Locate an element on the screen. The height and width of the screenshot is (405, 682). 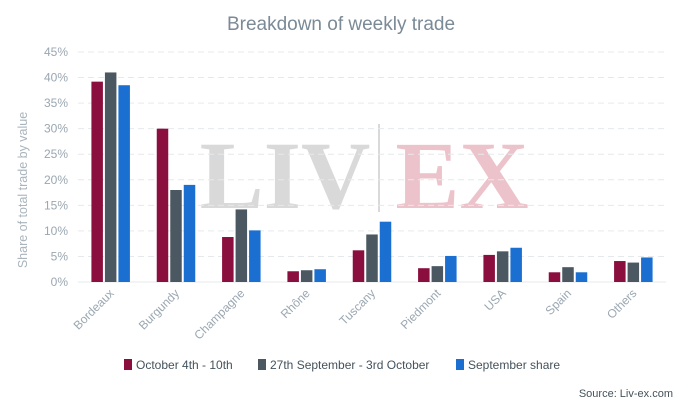
x-tick-label: Rhône is located at coordinates (295, 303).